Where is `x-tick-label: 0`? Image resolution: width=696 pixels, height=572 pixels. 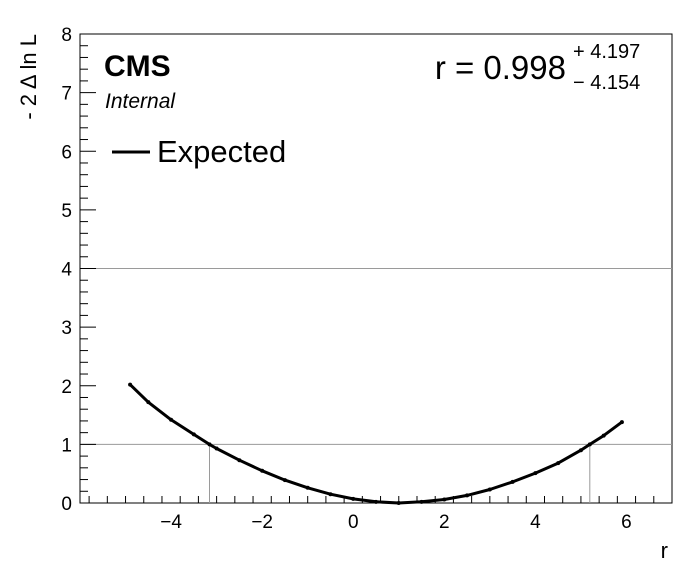
x-tick-label: 0 is located at coordinates (353, 522).